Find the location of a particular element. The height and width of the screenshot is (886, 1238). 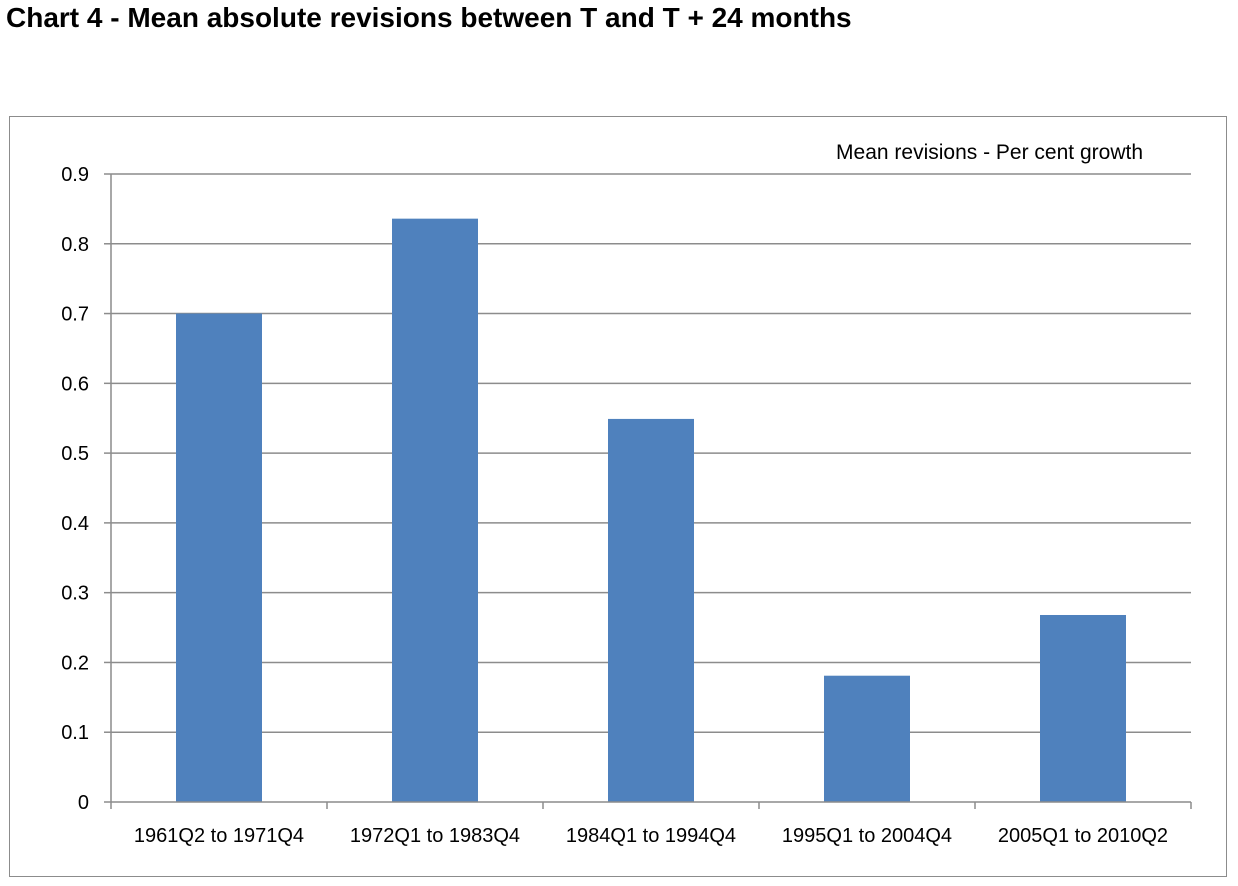

x-category-label: 2005Q1 to 2010Q2 is located at coordinates (1083, 836).